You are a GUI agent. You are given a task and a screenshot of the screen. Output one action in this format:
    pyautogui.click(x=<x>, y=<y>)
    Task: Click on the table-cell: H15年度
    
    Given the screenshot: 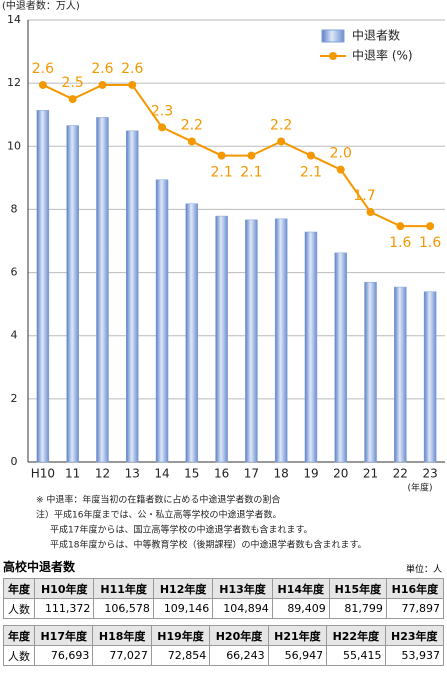 What is the action you would take?
    pyautogui.click(x=357, y=588)
    